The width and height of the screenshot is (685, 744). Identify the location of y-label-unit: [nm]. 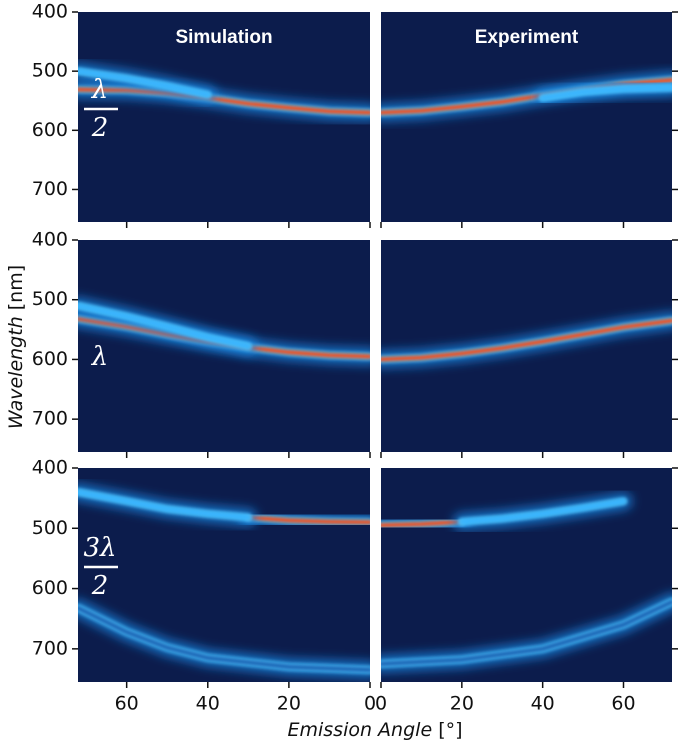
(16, 287).